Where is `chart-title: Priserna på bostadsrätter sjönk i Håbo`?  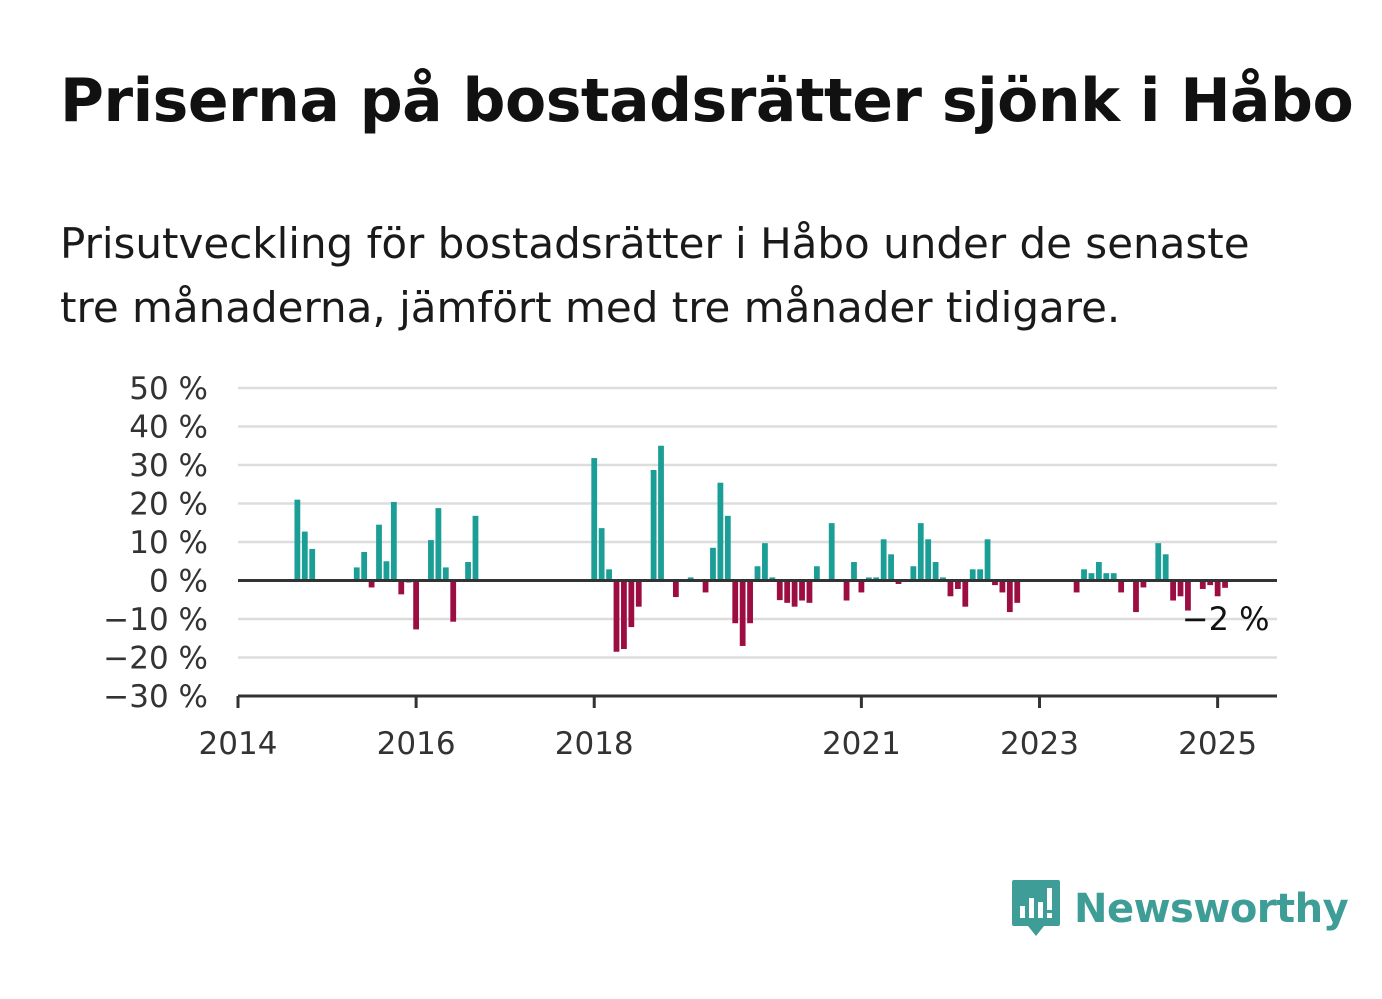
chart-title: Priserna på bostadsrätter sjönk i Håbo is located at coordinates (707, 101).